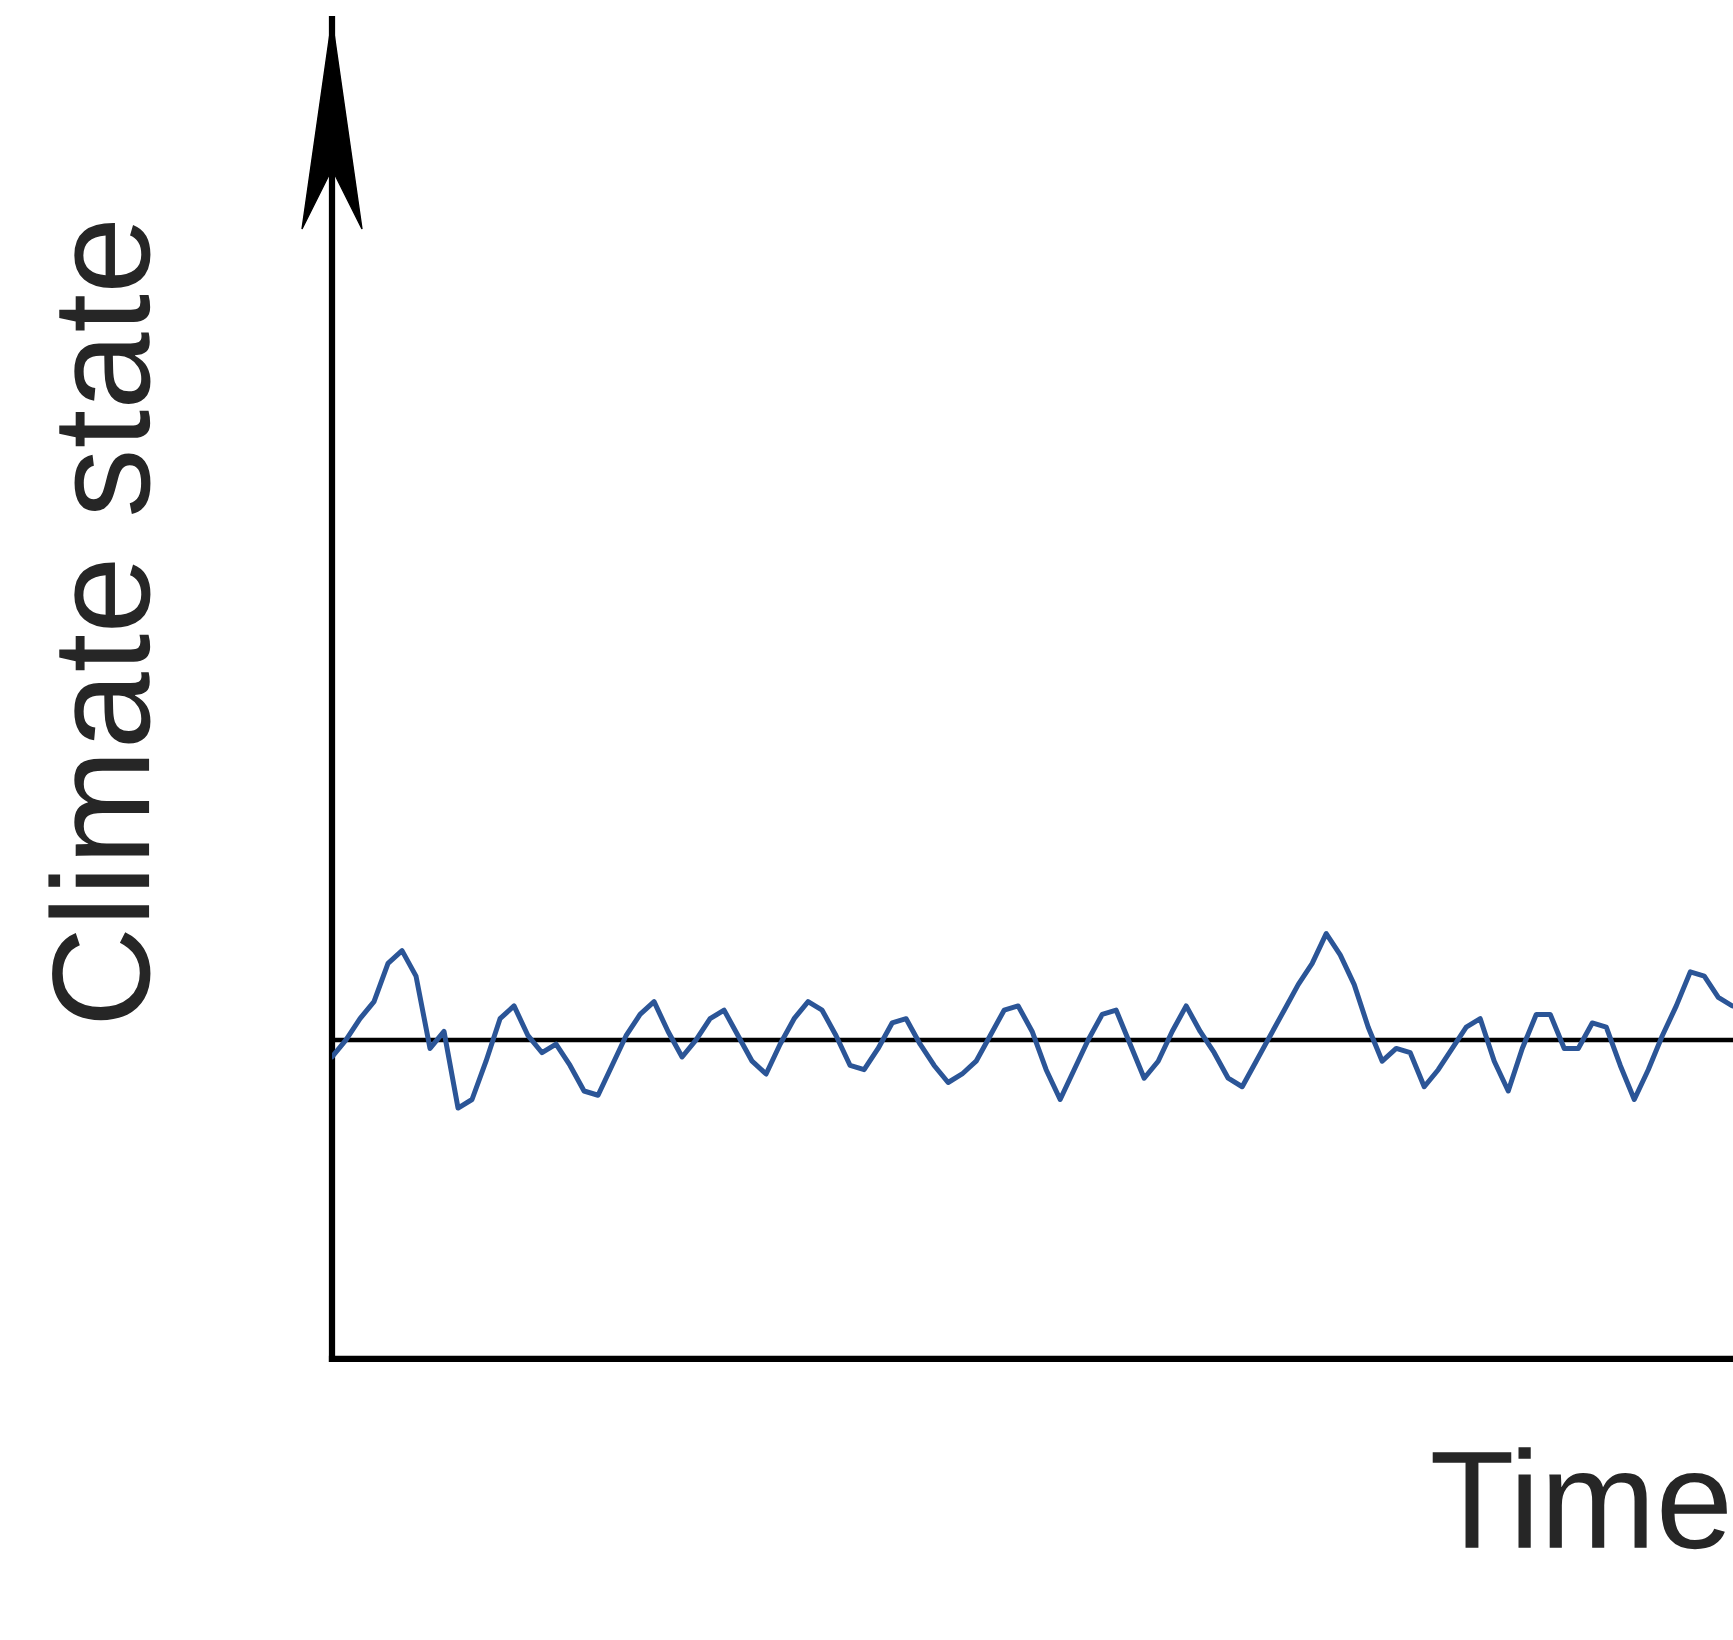 This screenshot has width=1733, height=1640. What do you see at coordinates (1579, 1498) in the screenshot?
I see `x-axis-title: Time` at bounding box center [1579, 1498].